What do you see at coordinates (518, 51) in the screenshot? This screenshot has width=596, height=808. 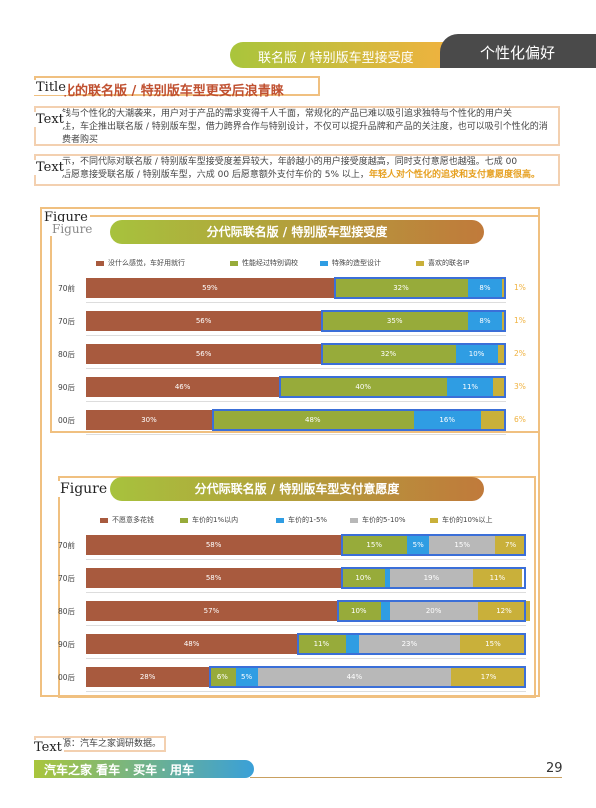 I see `chapter-header-tab: 个性化偏好` at bounding box center [518, 51].